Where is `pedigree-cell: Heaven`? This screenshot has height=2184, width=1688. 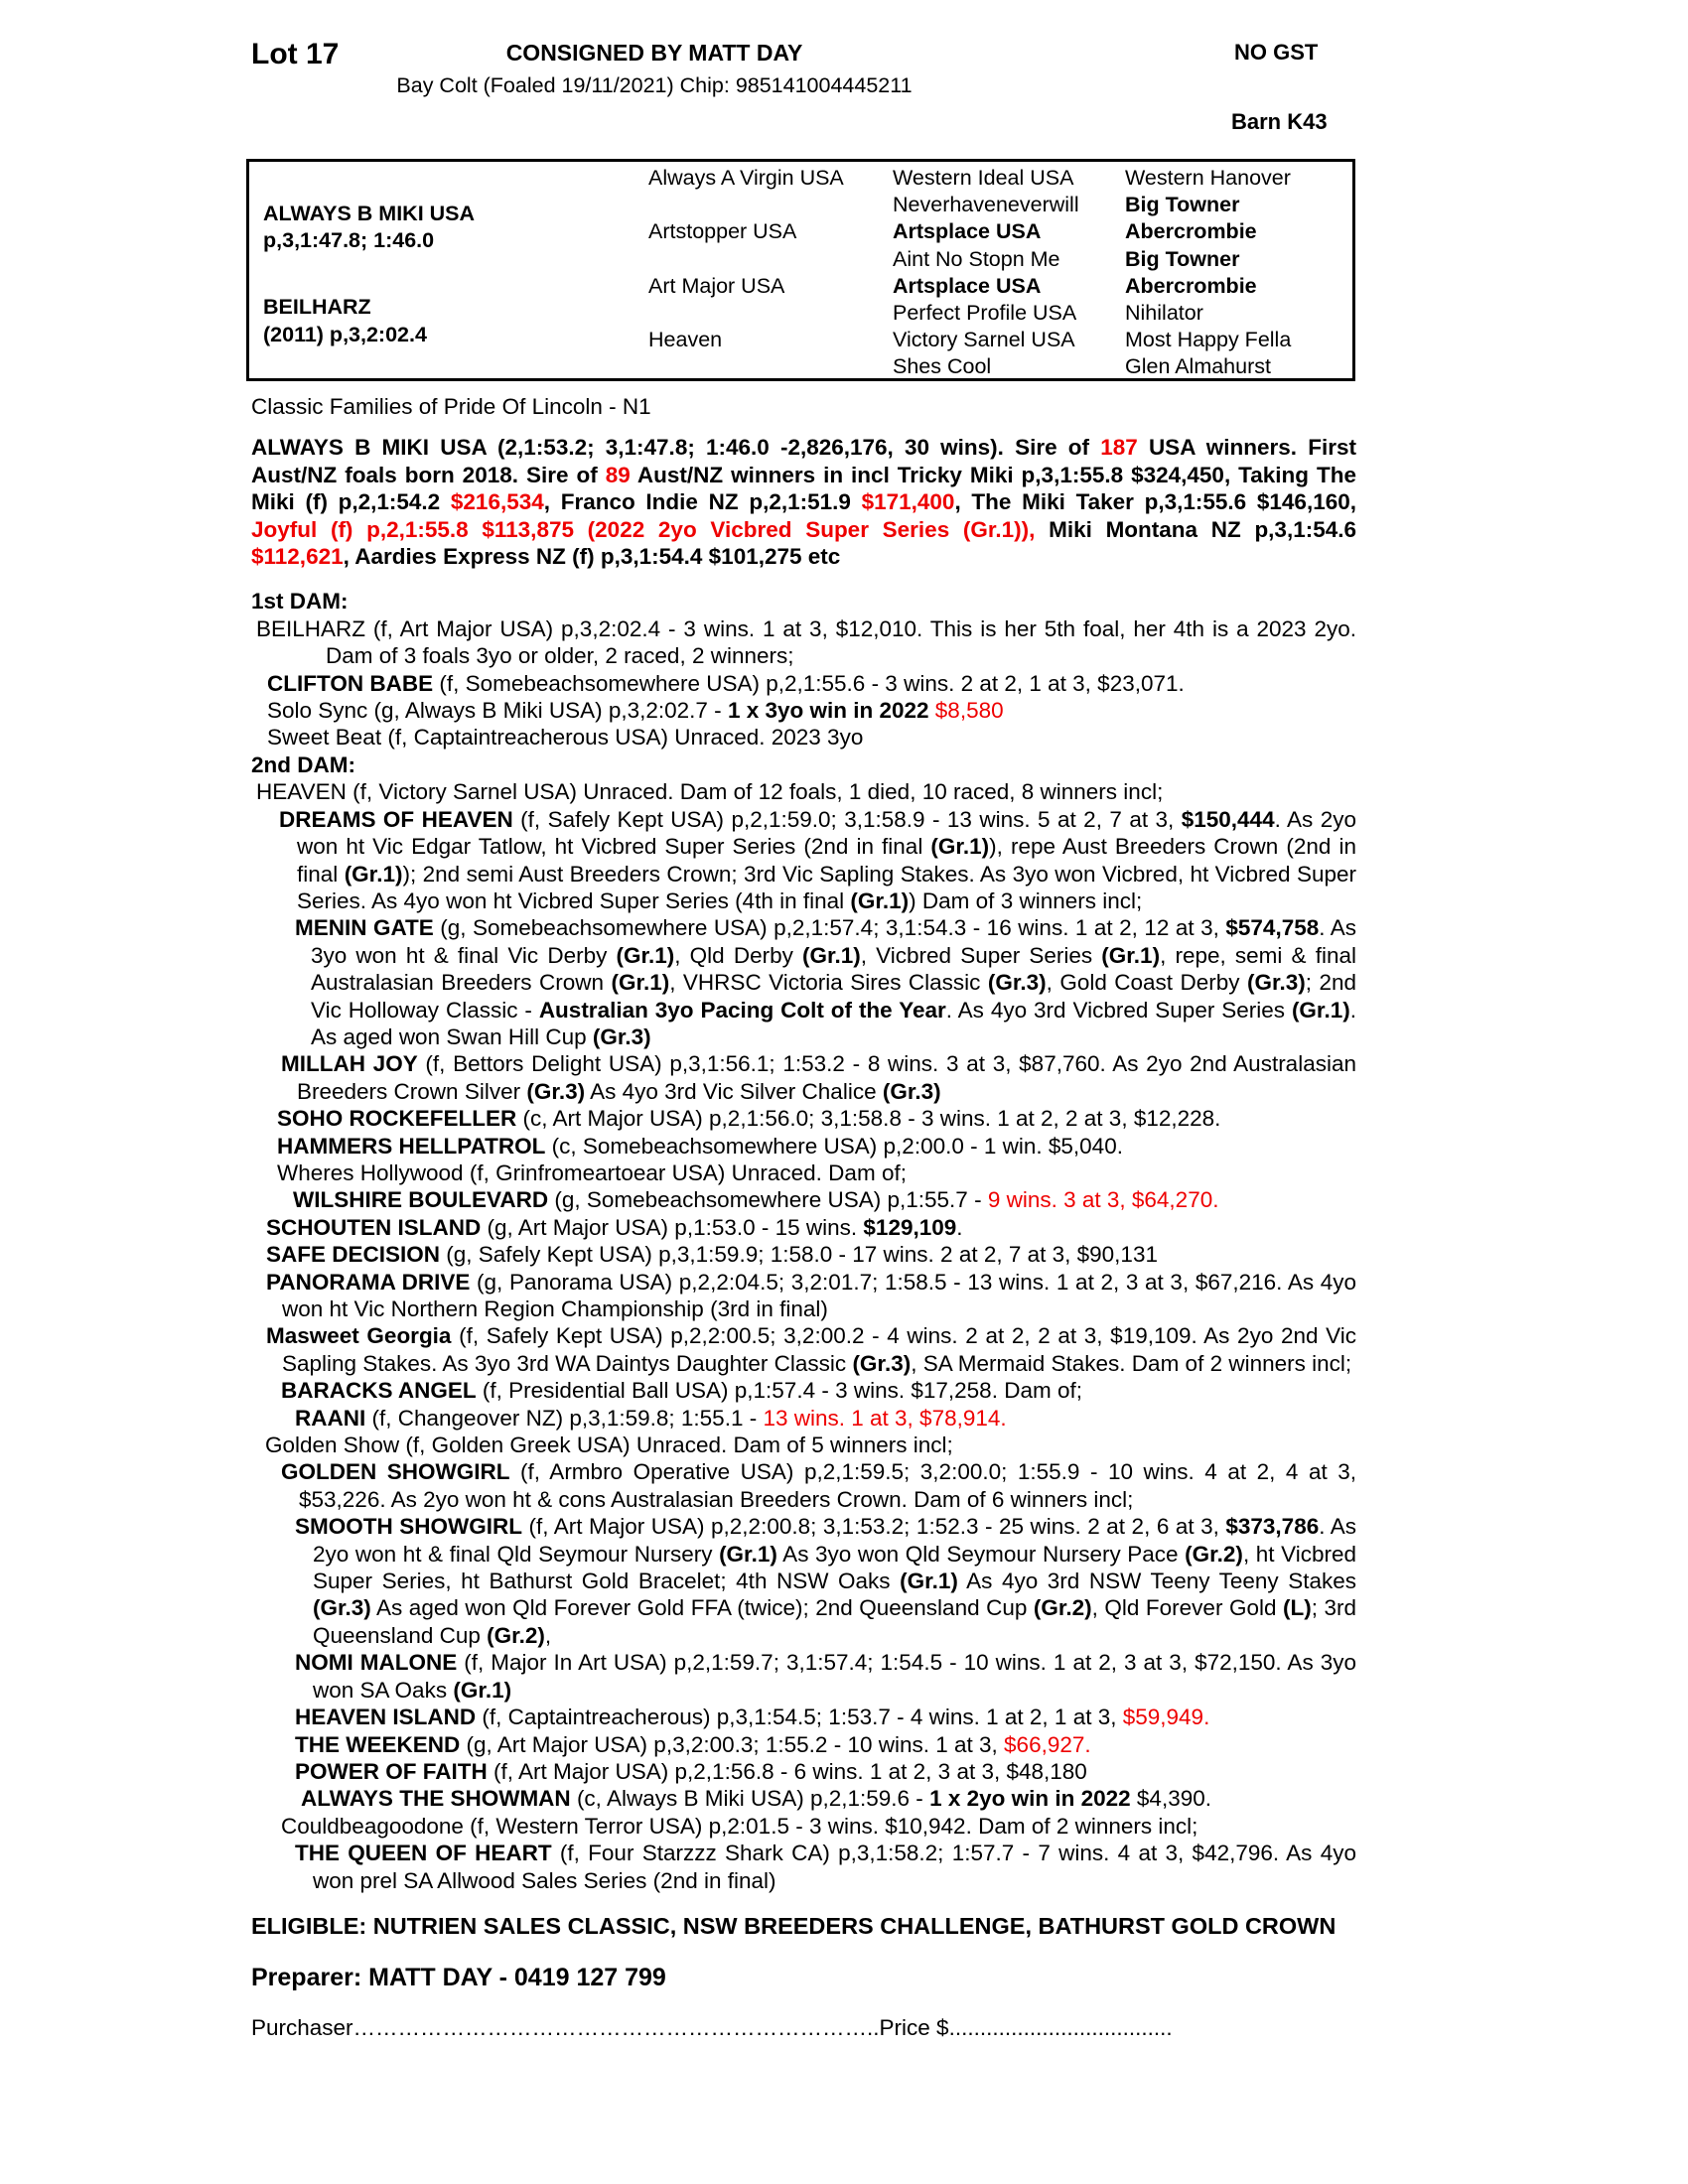
pedigree-cell: Heaven is located at coordinates (685, 340).